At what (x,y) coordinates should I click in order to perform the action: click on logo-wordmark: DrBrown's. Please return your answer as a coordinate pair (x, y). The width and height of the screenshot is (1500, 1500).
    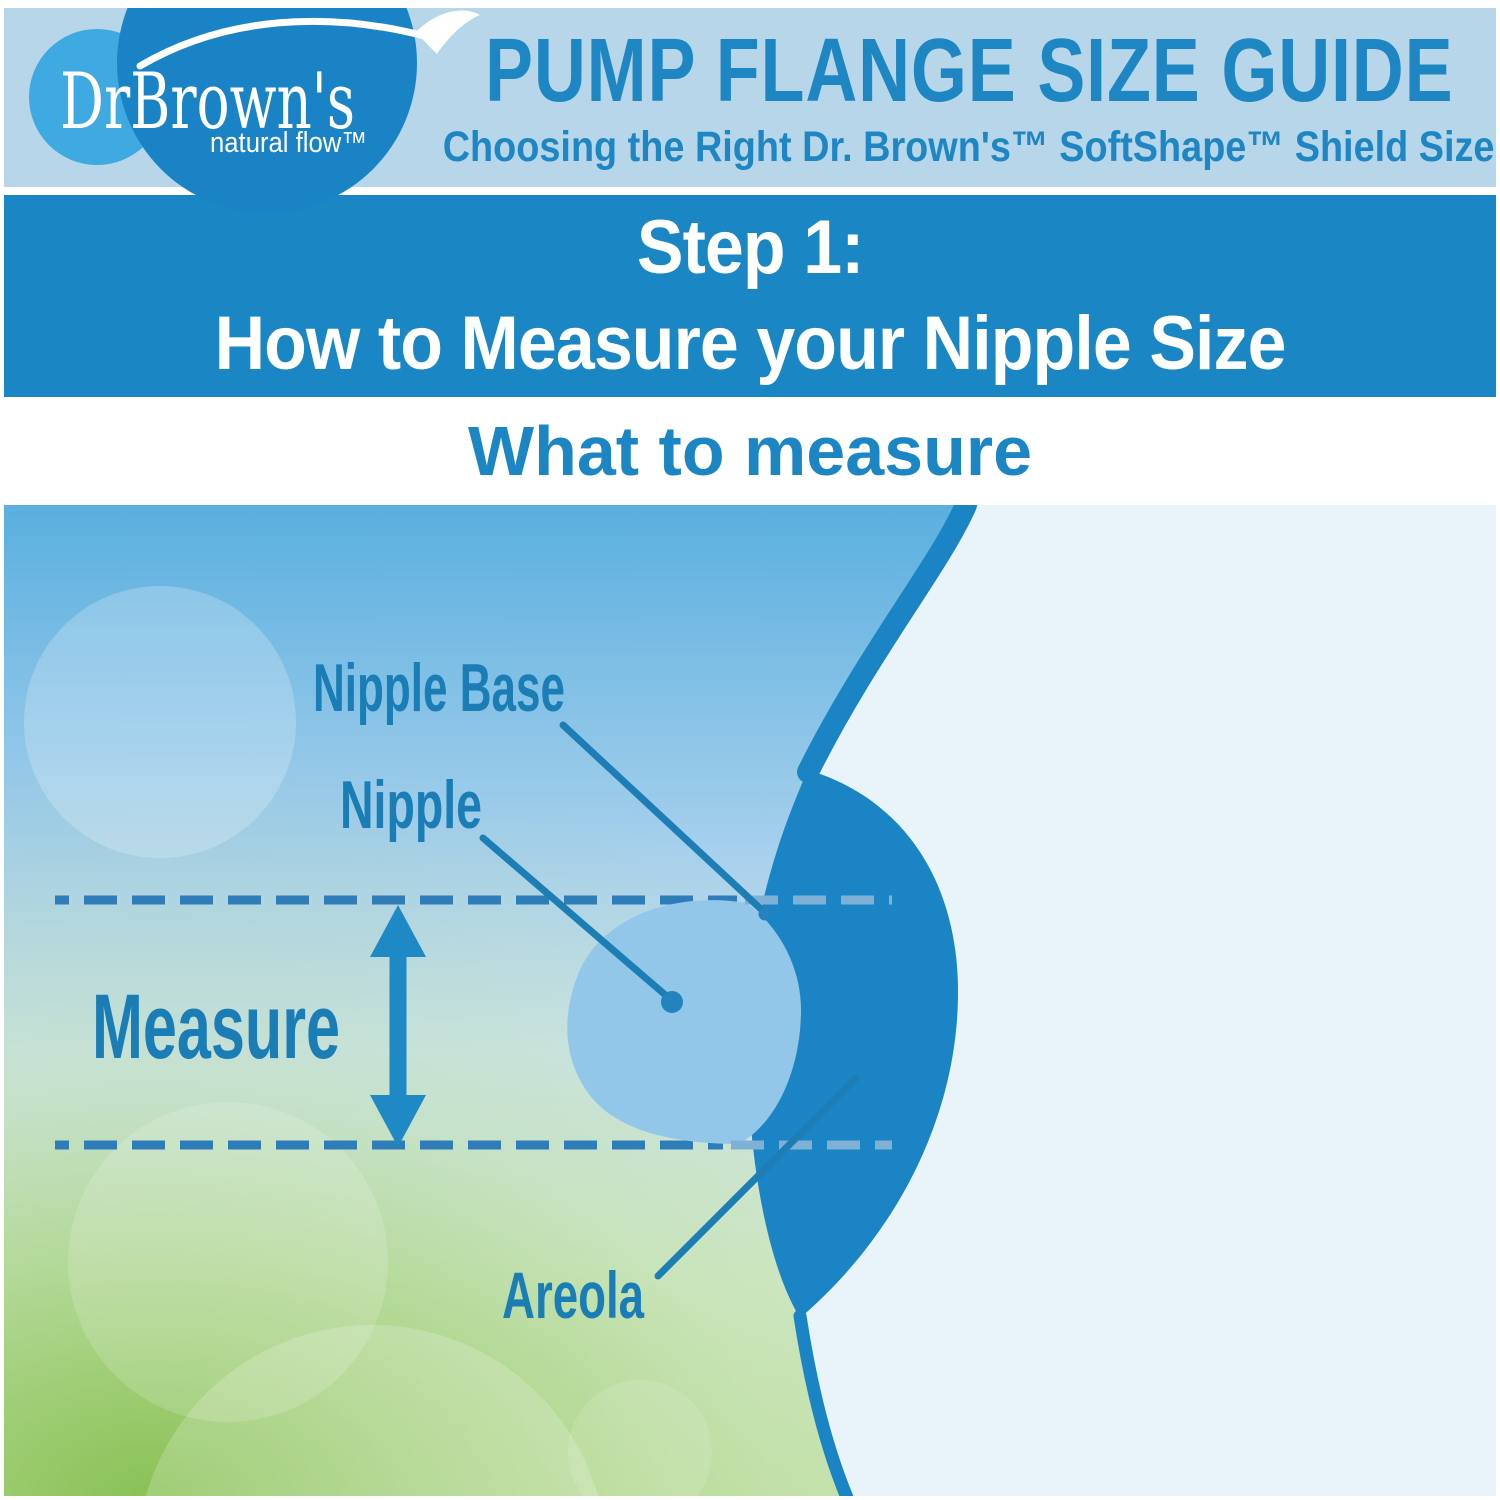
    Looking at the image, I should click on (207, 102).